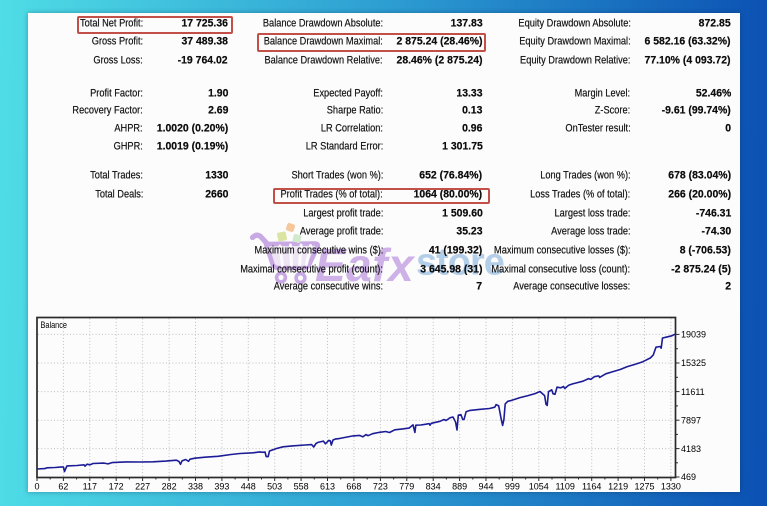 The image size is (767, 506). Describe the element at coordinates (671, 487) in the screenshot. I see `svg-text: 1330` at that location.